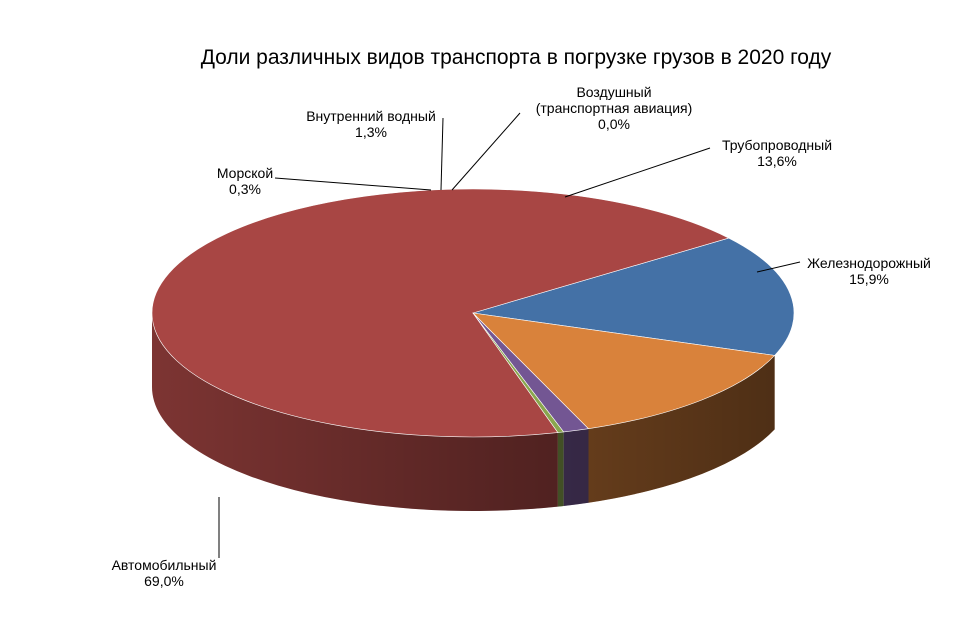 This screenshot has height=633, width=977. I want to click on slice-value-0: 15,9%, so click(869, 279).